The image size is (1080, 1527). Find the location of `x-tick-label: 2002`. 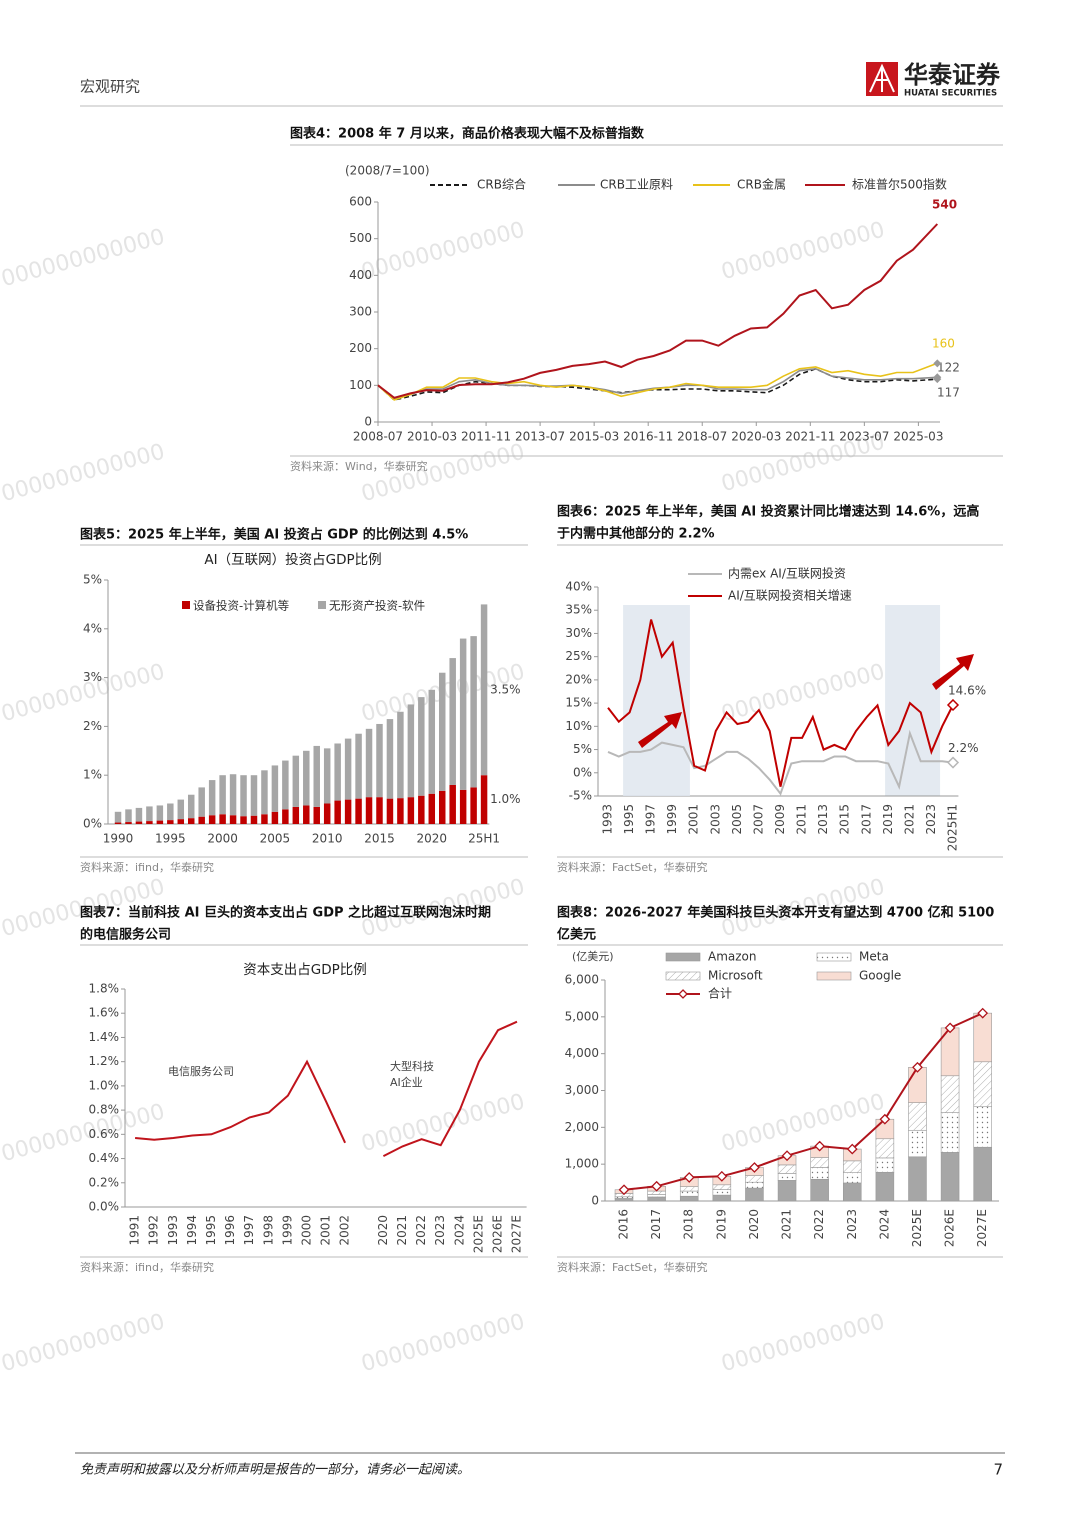

x-tick-label: 2002 is located at coordinates (345, 1230).